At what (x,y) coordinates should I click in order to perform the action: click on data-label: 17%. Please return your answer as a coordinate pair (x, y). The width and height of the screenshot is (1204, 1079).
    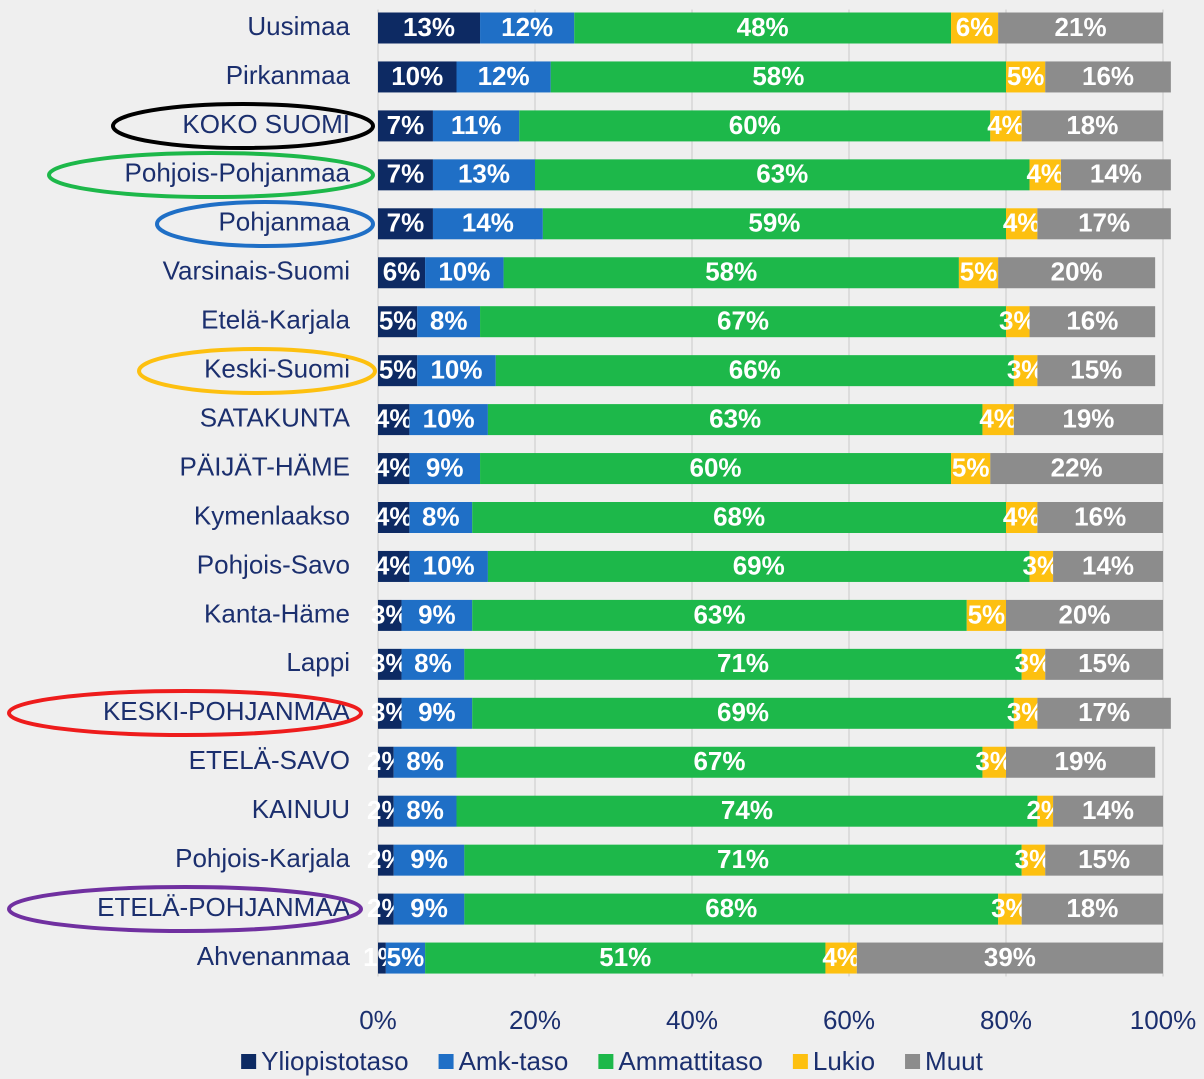
    Looking at the image, I should click on (1104, 223).